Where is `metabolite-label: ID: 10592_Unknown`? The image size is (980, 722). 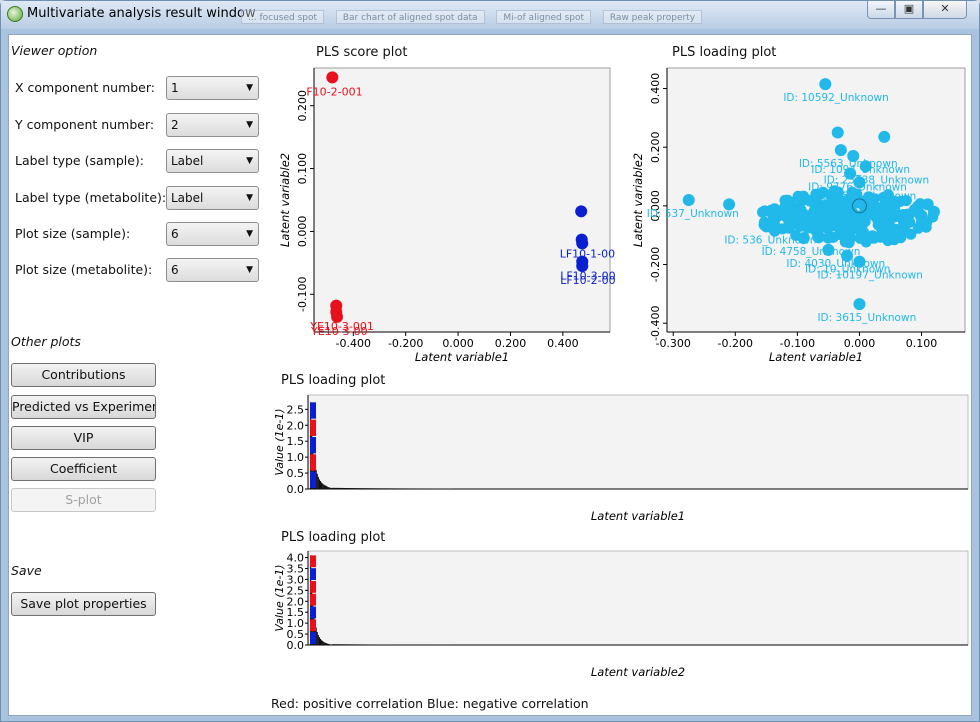
metabolite-label: ID: 10592_Unknown is located at coordinates (835, 98).